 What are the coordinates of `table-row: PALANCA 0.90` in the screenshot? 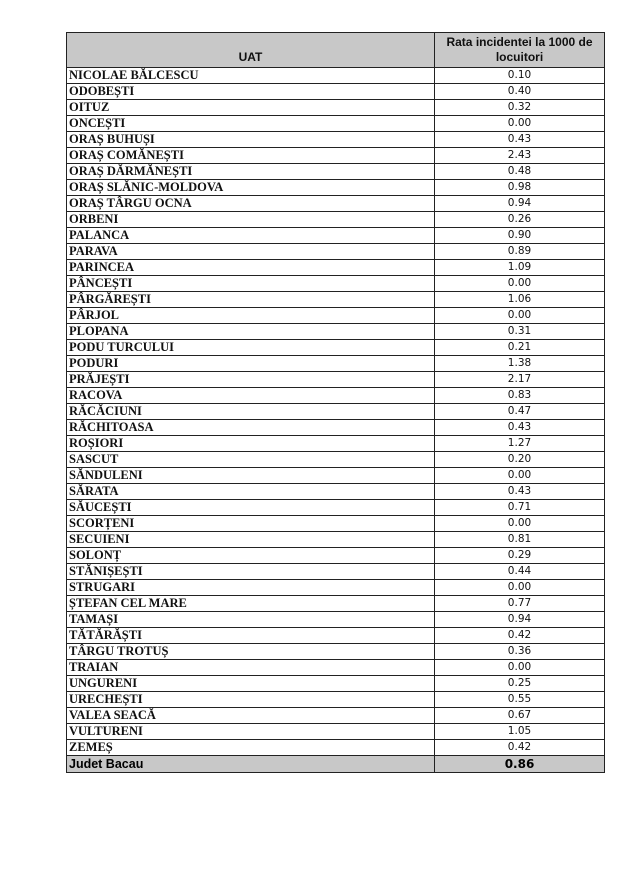 It's located at (335, 235).